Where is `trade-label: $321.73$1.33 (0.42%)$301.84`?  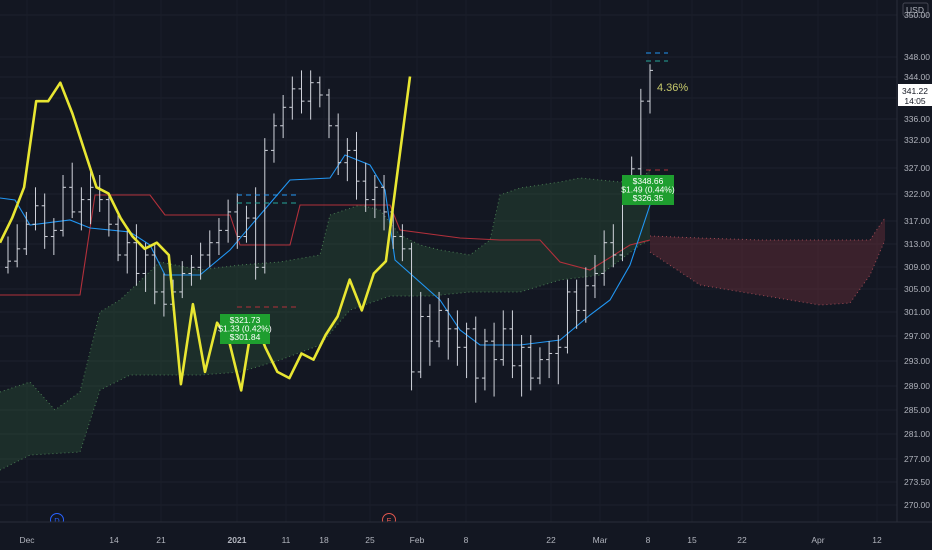
trade-label: $321.73$1.33 (0.42%)$301.84 is located at coordinates (245, 329).